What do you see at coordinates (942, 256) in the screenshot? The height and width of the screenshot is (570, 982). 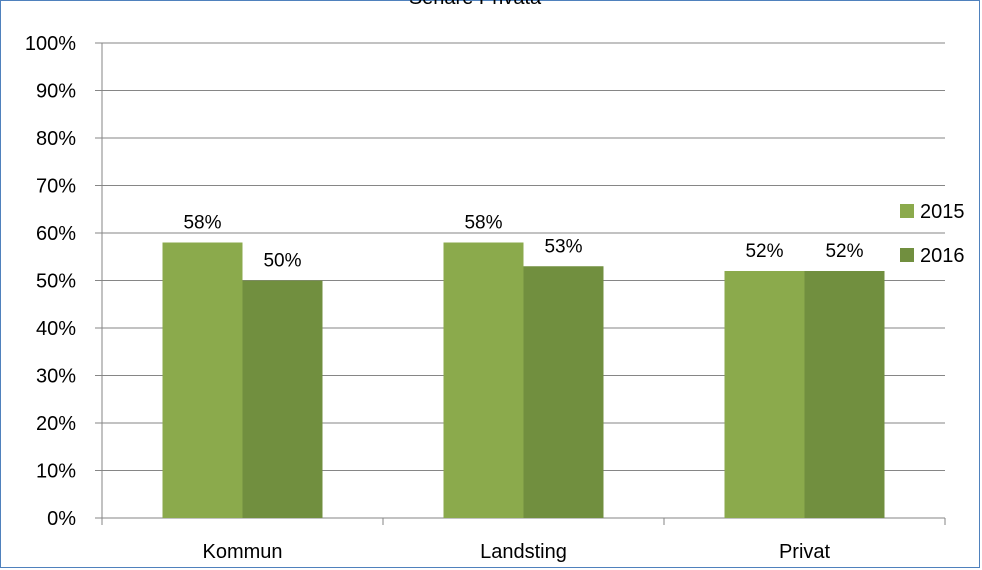 I see `legend-label: 2016` at bounding box center [942, 256].